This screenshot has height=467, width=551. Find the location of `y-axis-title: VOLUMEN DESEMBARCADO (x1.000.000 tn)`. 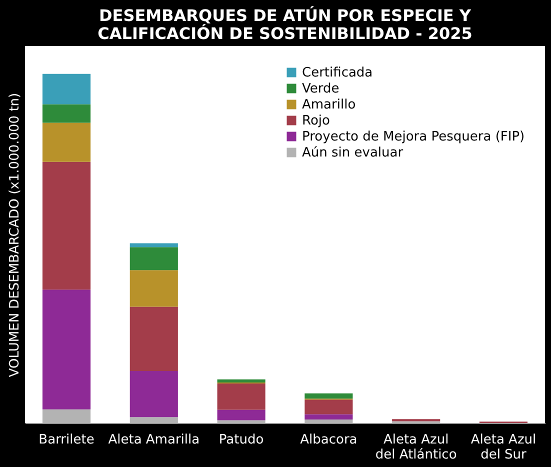

y-axis-title: VOLUMEN DESEMBARCADO (x1.000.000 tn) is located at coordinates (15, 235).